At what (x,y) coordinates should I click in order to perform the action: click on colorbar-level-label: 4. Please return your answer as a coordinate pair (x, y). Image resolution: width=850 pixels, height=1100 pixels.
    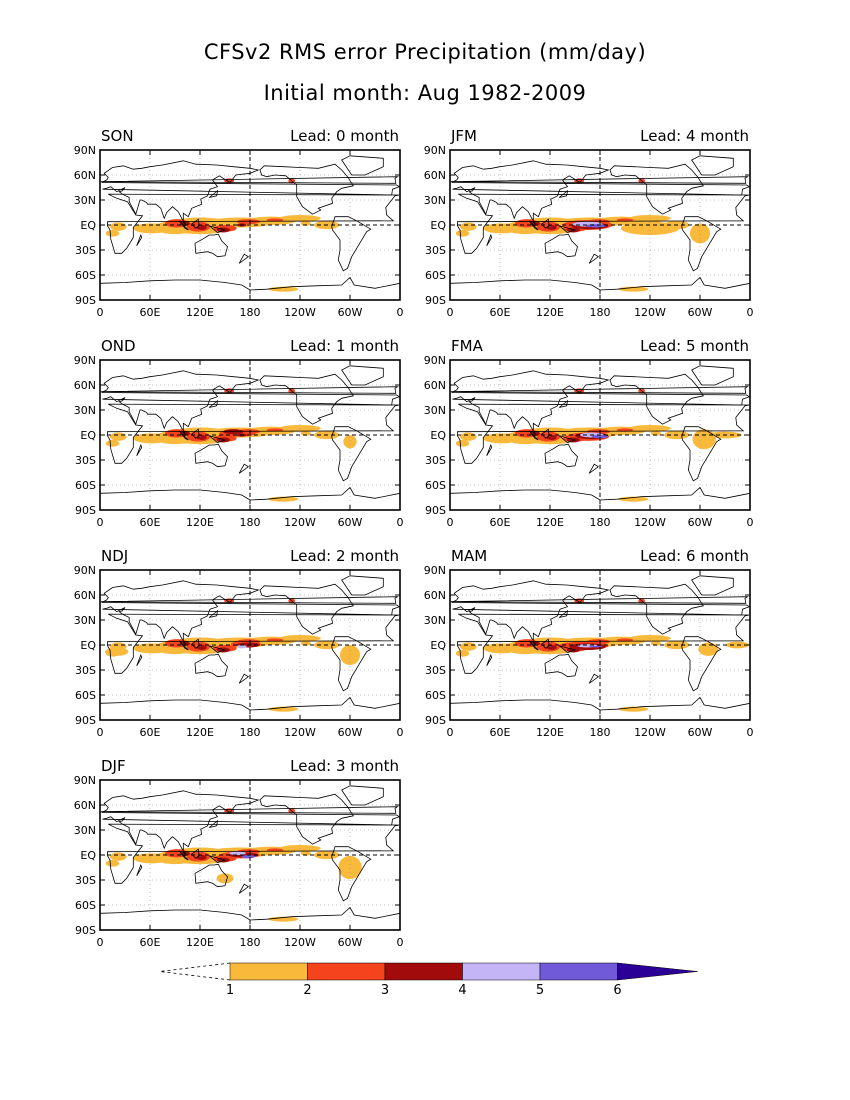
    Looking at the image, I should click on (462, 990).